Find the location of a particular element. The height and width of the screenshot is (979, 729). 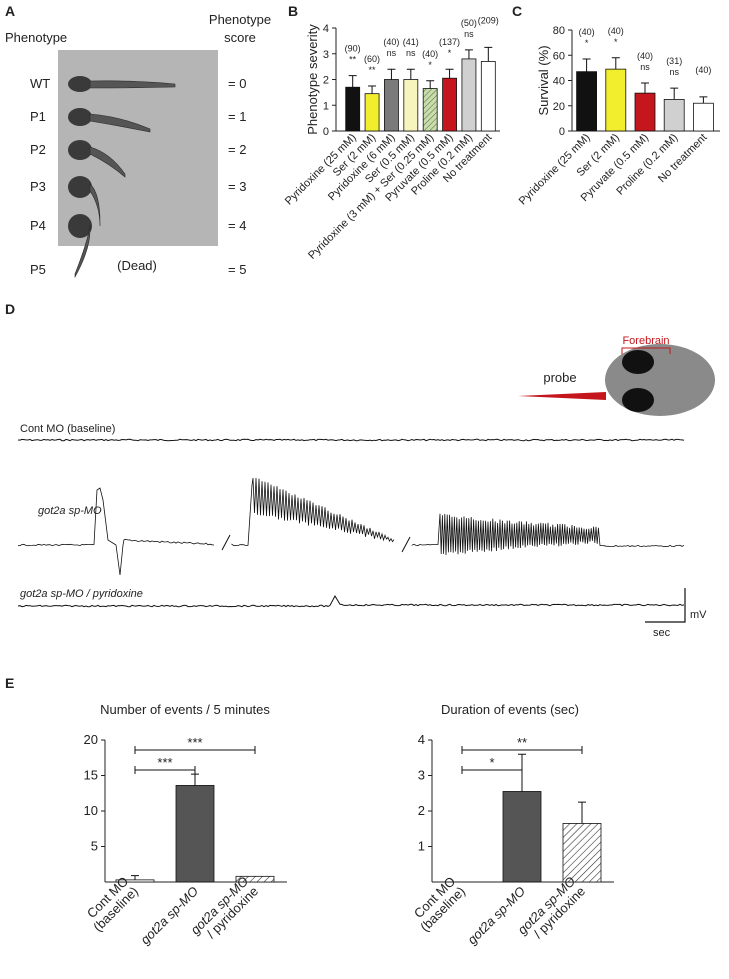

n-label: (31) is located at coordinates (674, 61).